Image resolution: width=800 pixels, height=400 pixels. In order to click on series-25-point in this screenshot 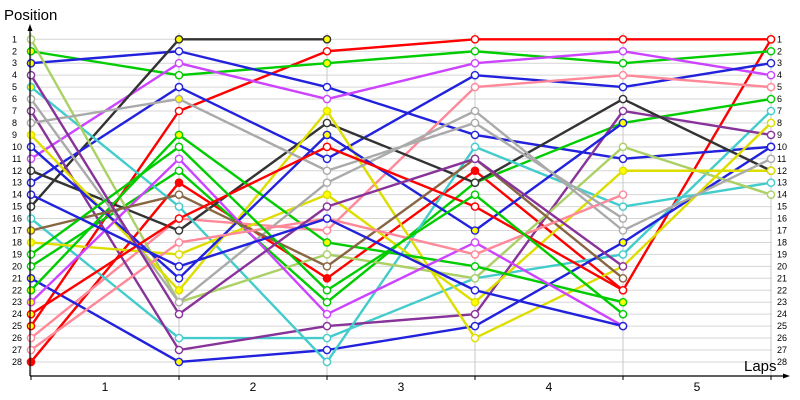, I will do `click(179, 218)`.